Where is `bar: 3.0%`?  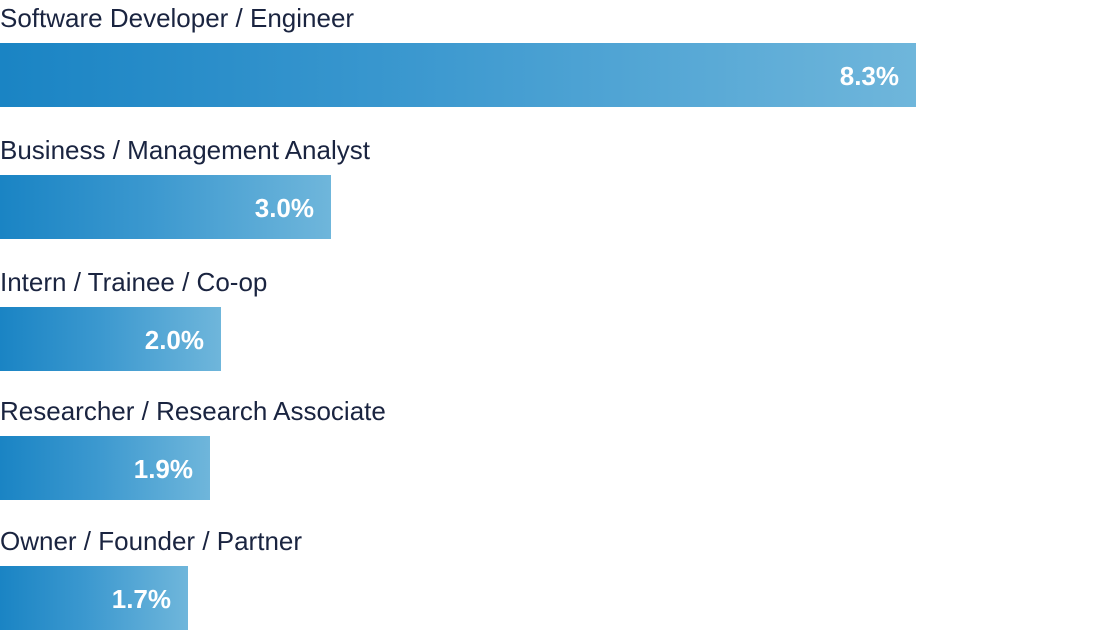 bar: 3.0% is located at coordinates (165, 207).